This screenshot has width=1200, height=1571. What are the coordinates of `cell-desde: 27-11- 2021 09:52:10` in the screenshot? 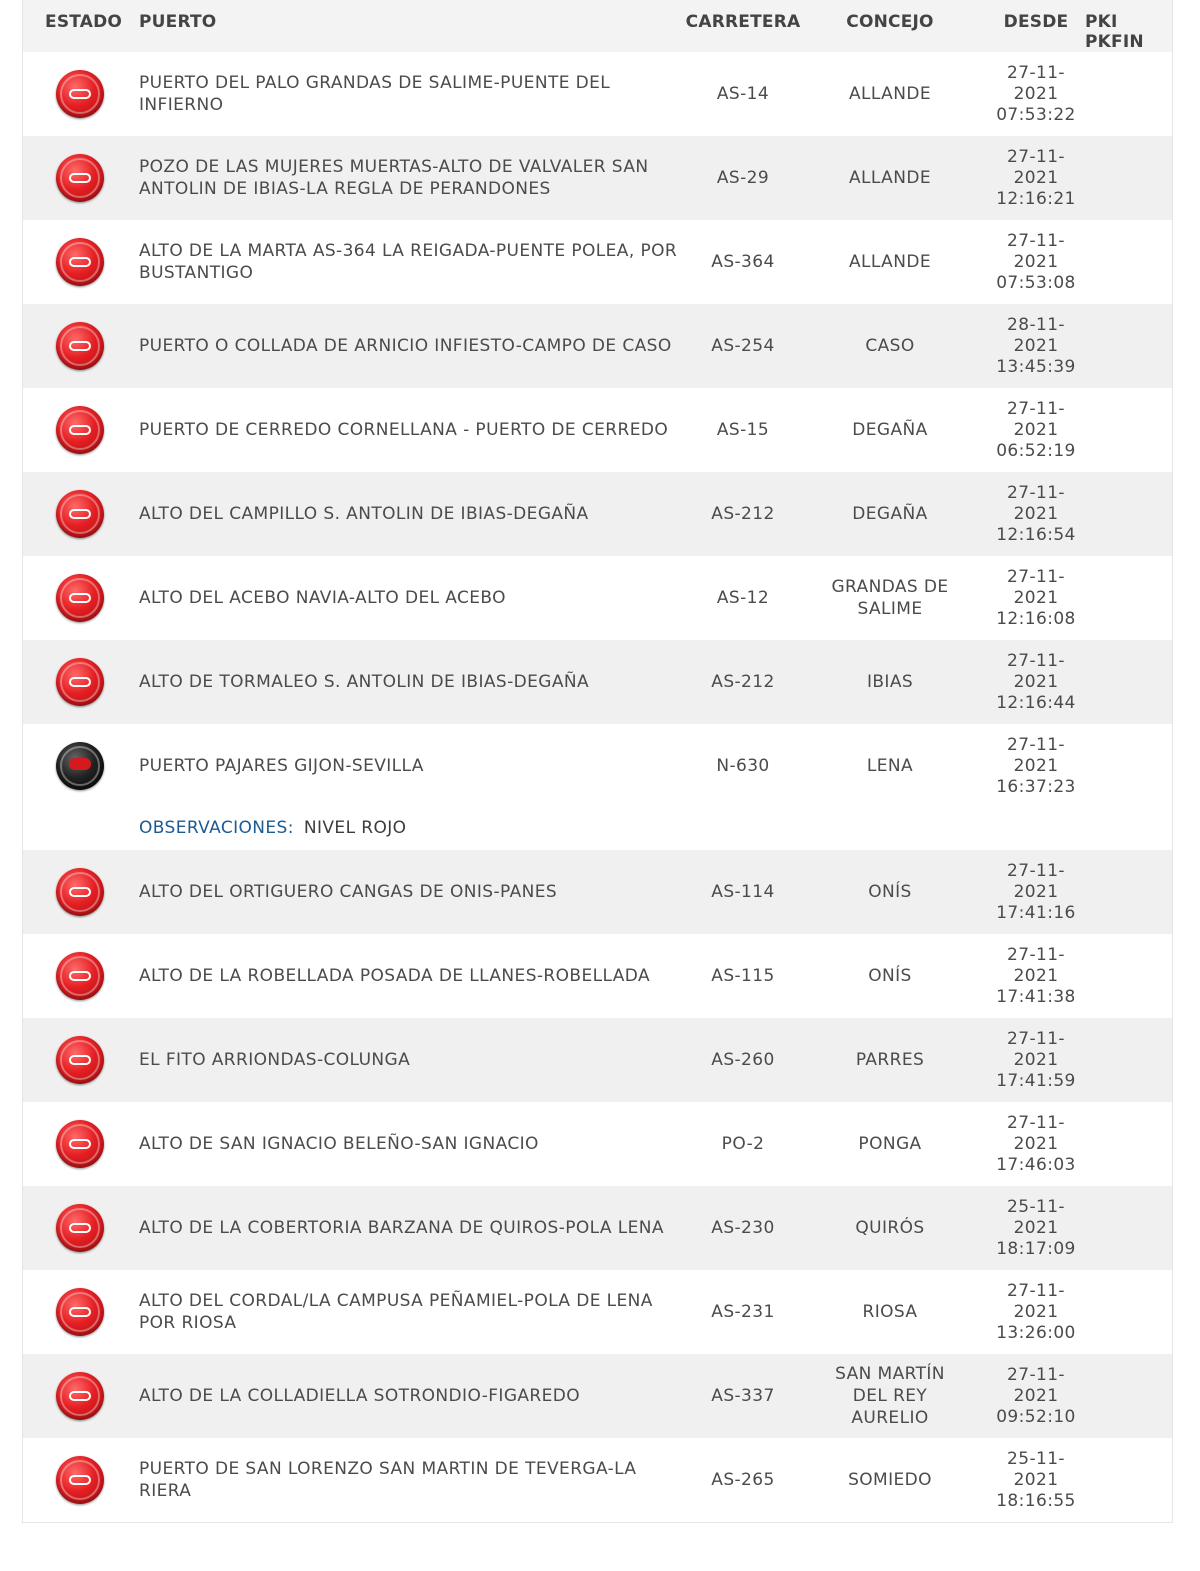 It's located at (1036, 1396).